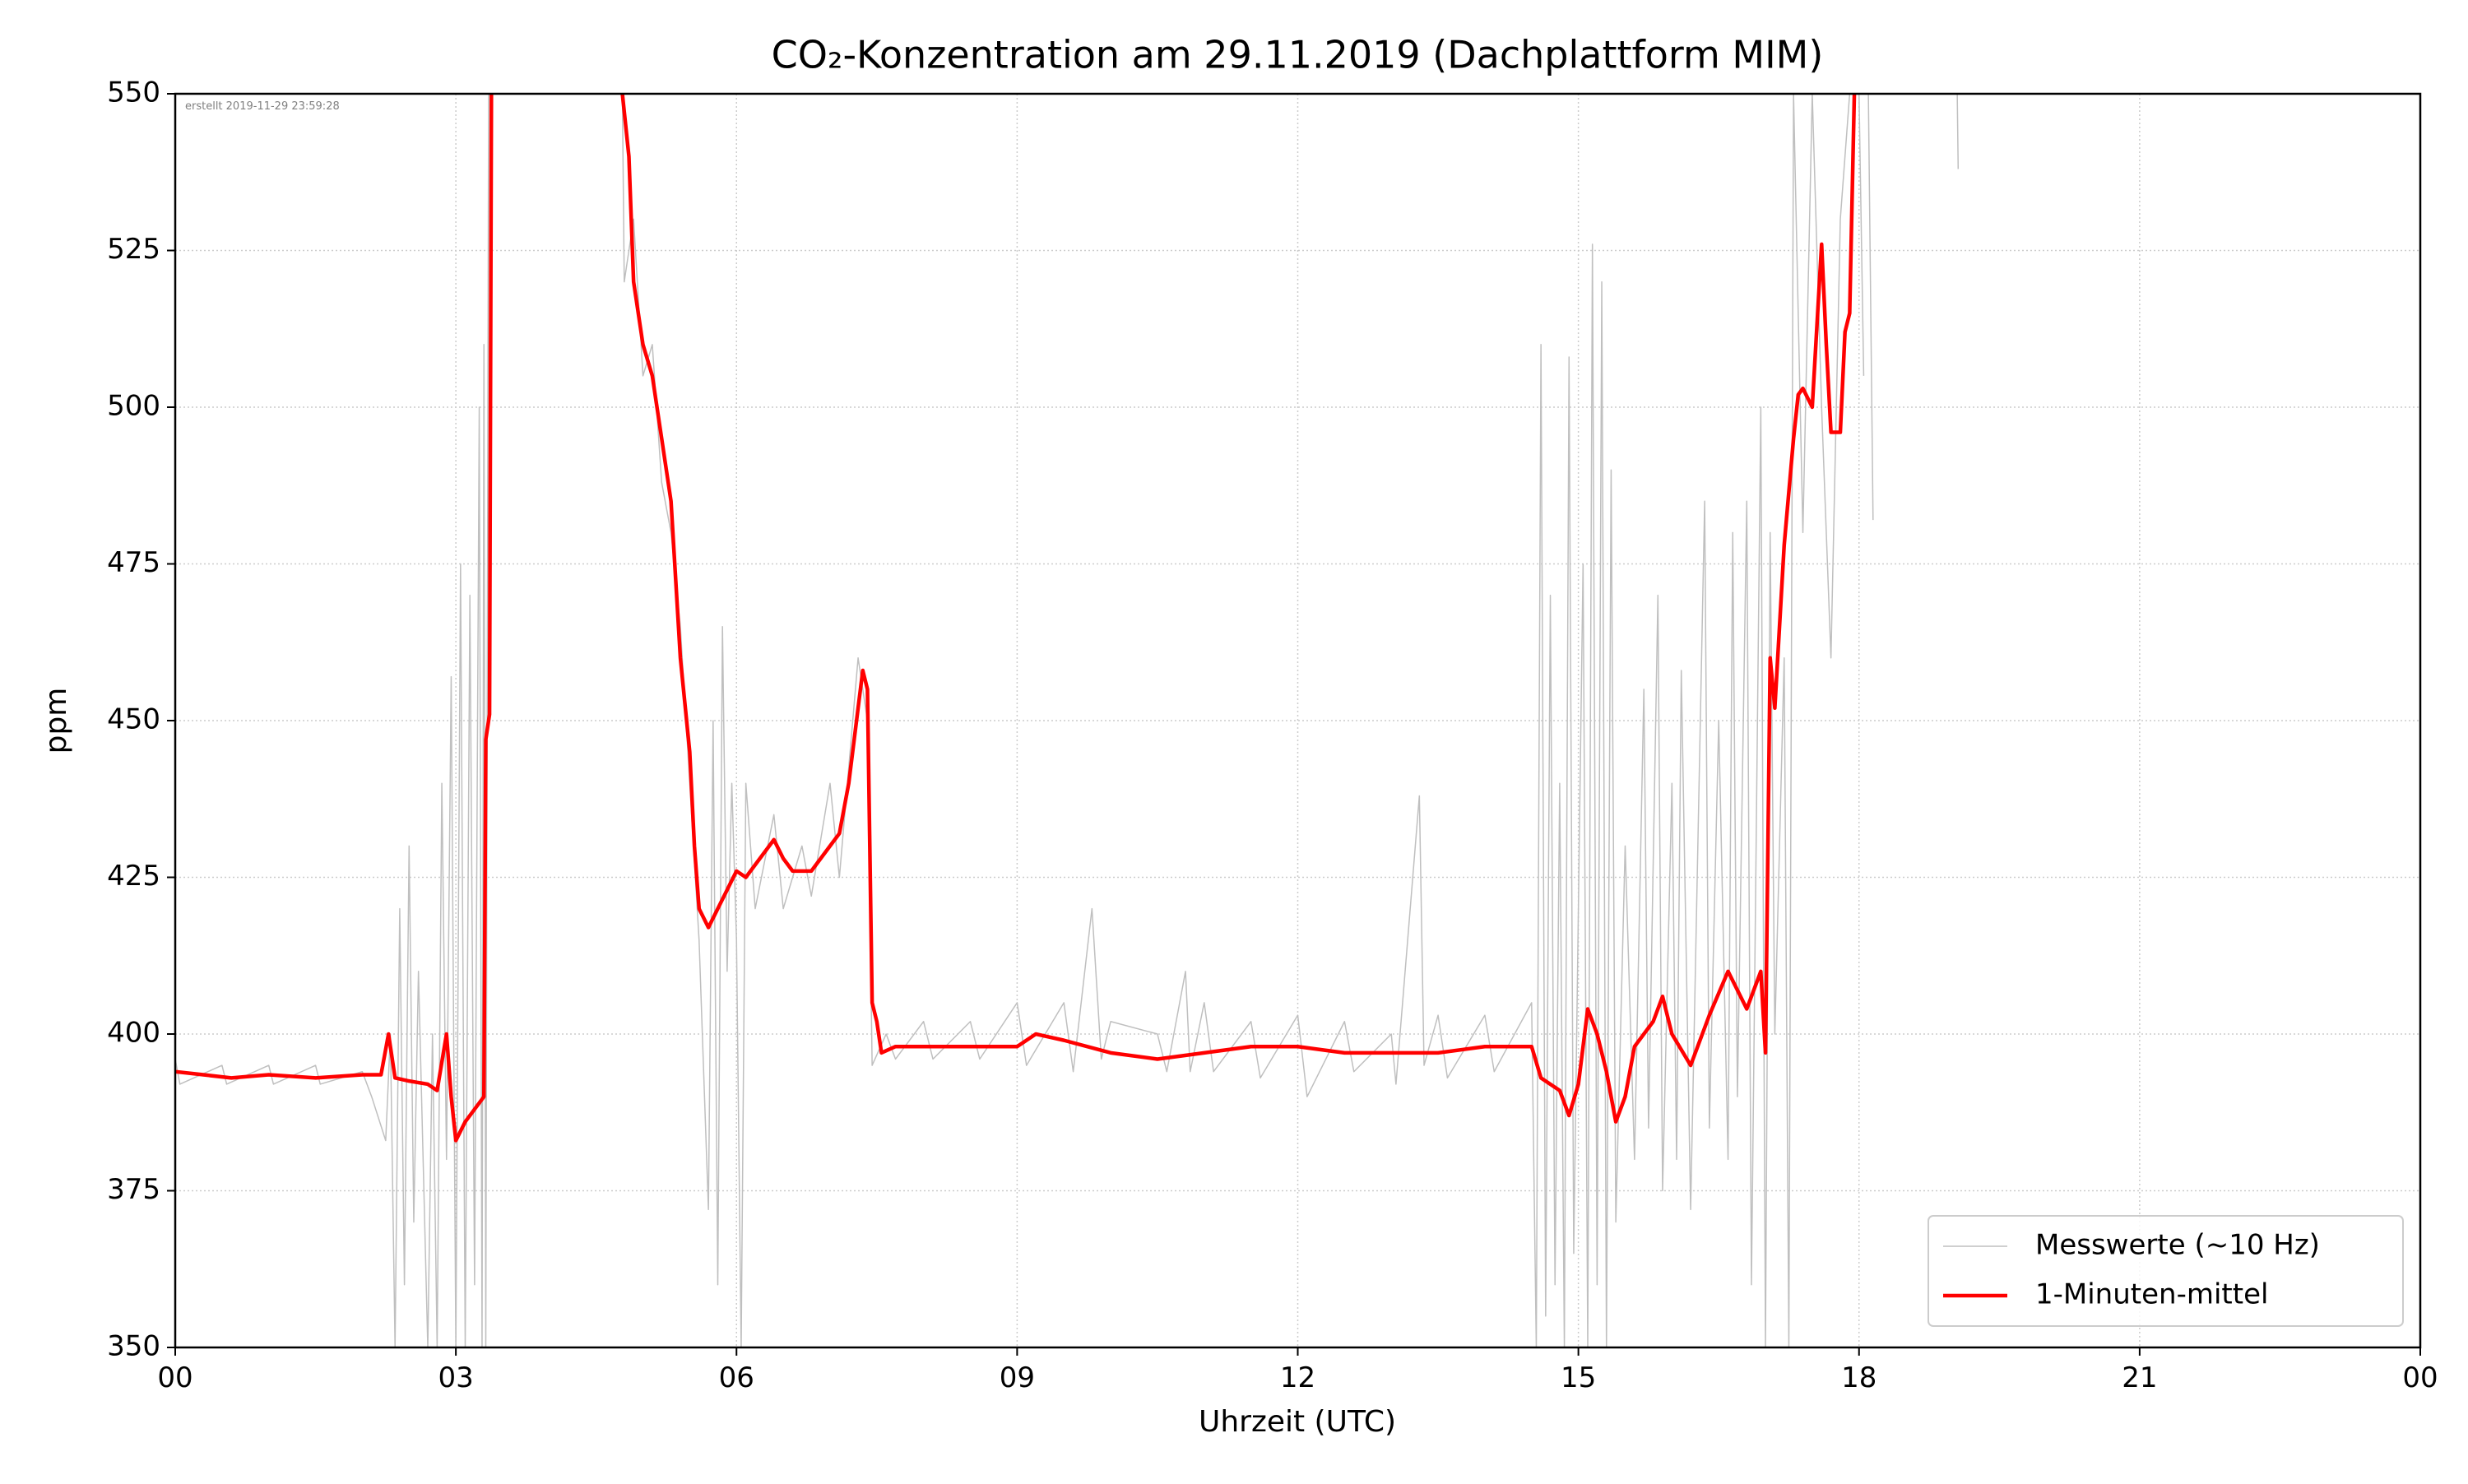 Image resolution: width=2468 pixels, height=1484 pixels. Describe the element at coordinates (2177, 1245) in the screenshot. I see `legend-label: Messwerte (~10 Hz)` at that location.